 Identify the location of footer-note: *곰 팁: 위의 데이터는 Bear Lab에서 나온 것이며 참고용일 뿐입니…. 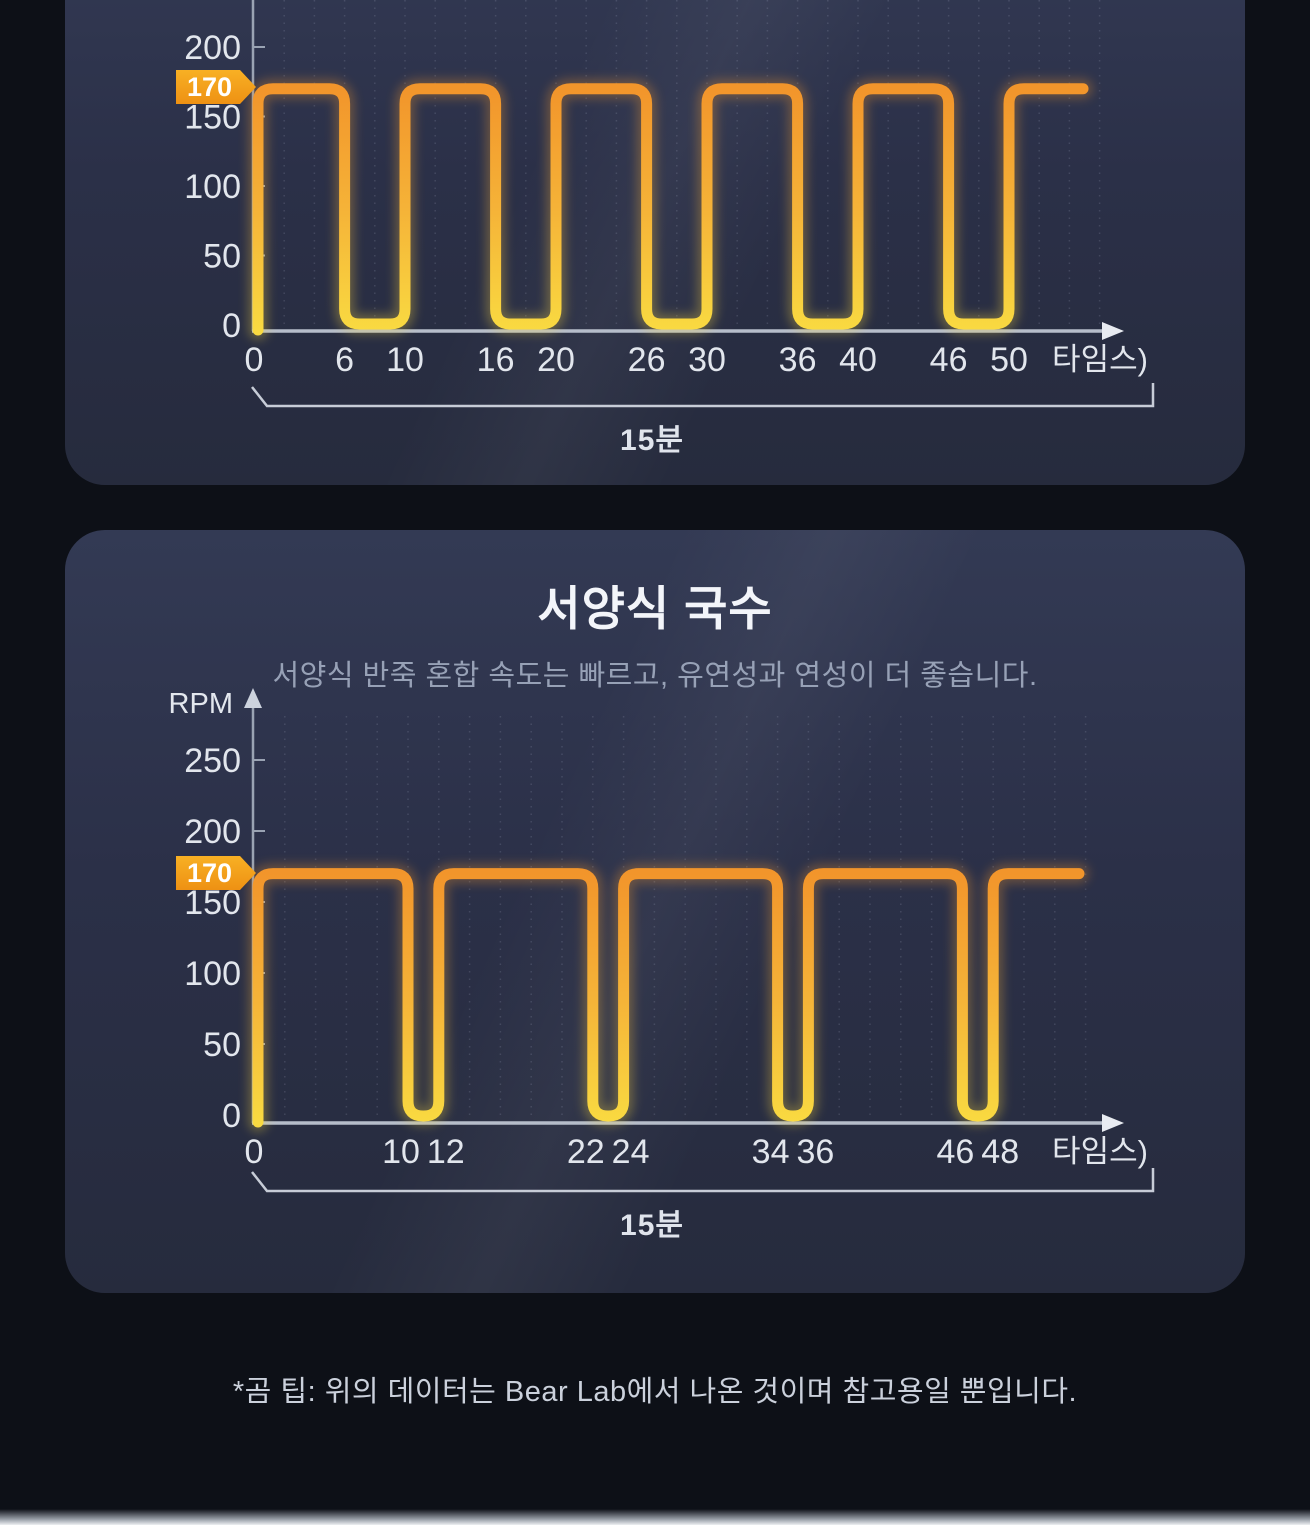
(655, 1392).